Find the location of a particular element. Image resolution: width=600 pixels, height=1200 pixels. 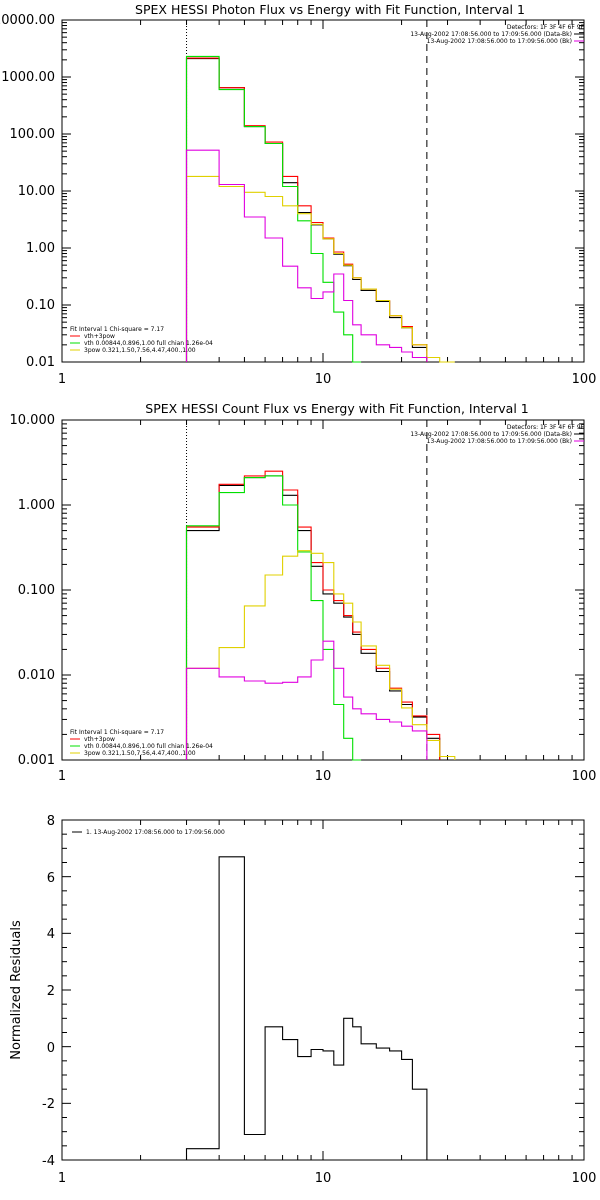

y-tick-label: 2 is located at coordinates (51, 991).